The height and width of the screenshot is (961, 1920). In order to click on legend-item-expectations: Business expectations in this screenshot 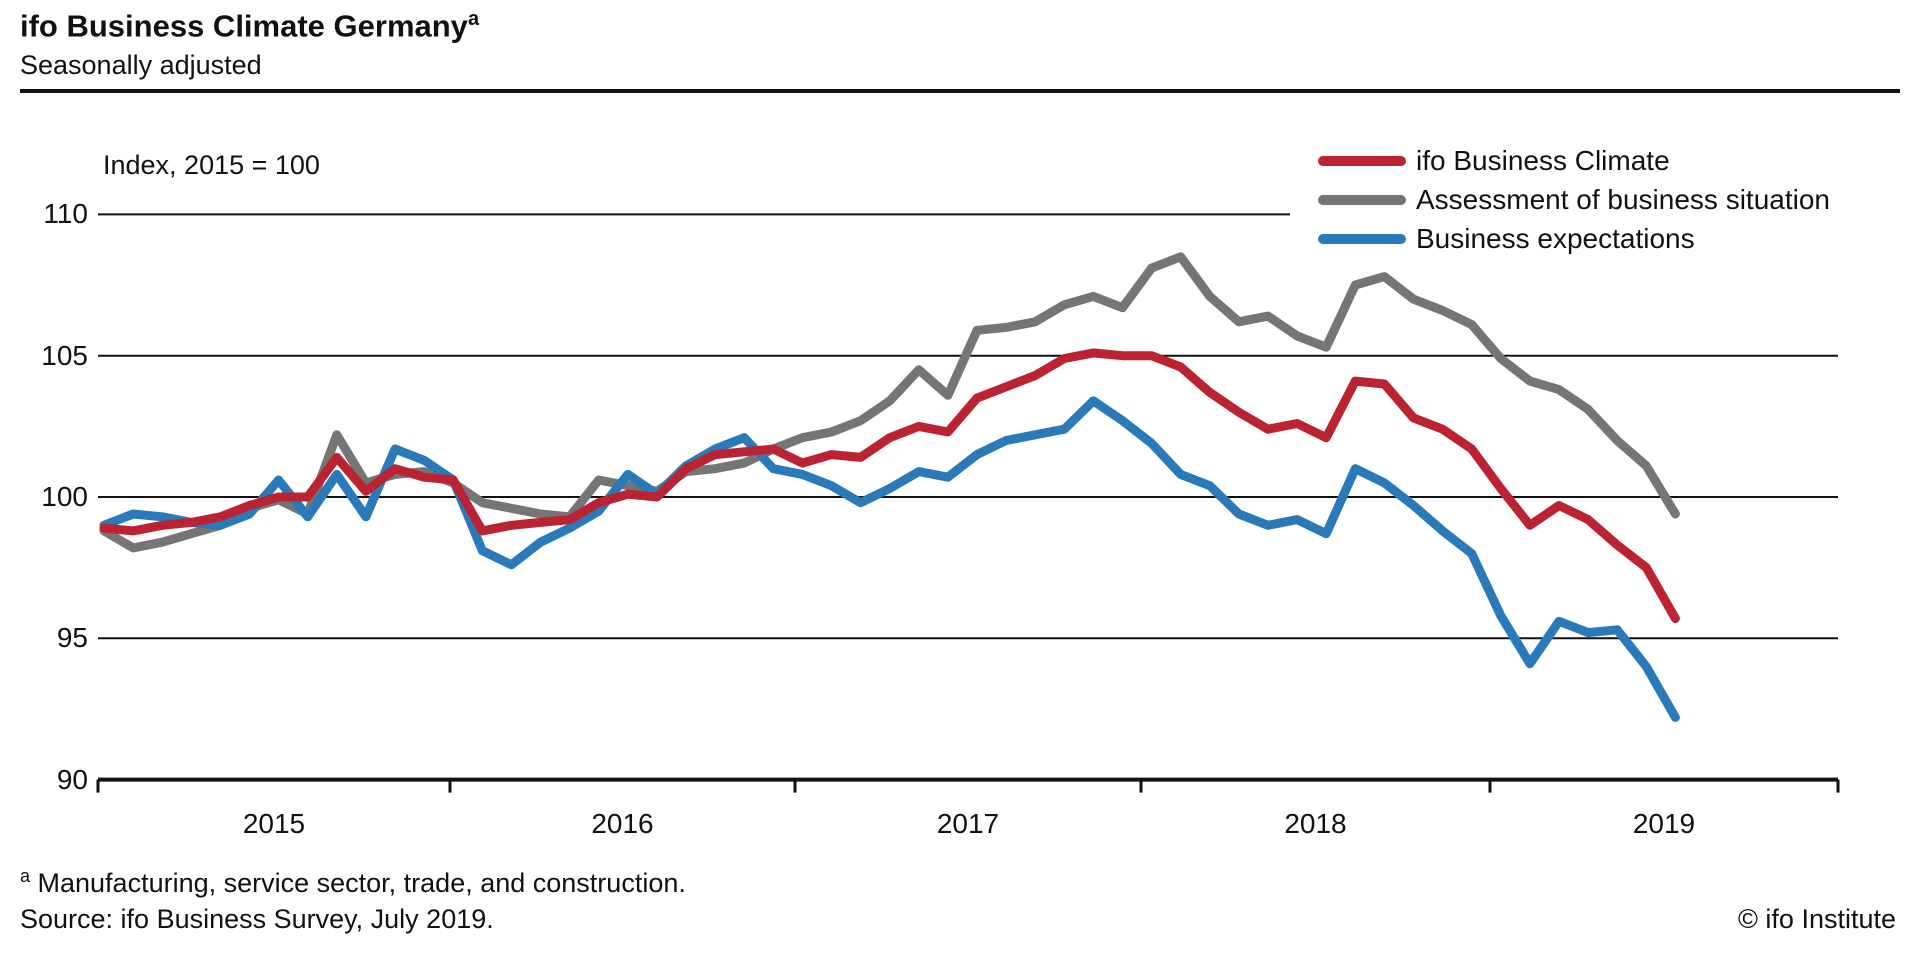, I will do `click(1574, 238)`.